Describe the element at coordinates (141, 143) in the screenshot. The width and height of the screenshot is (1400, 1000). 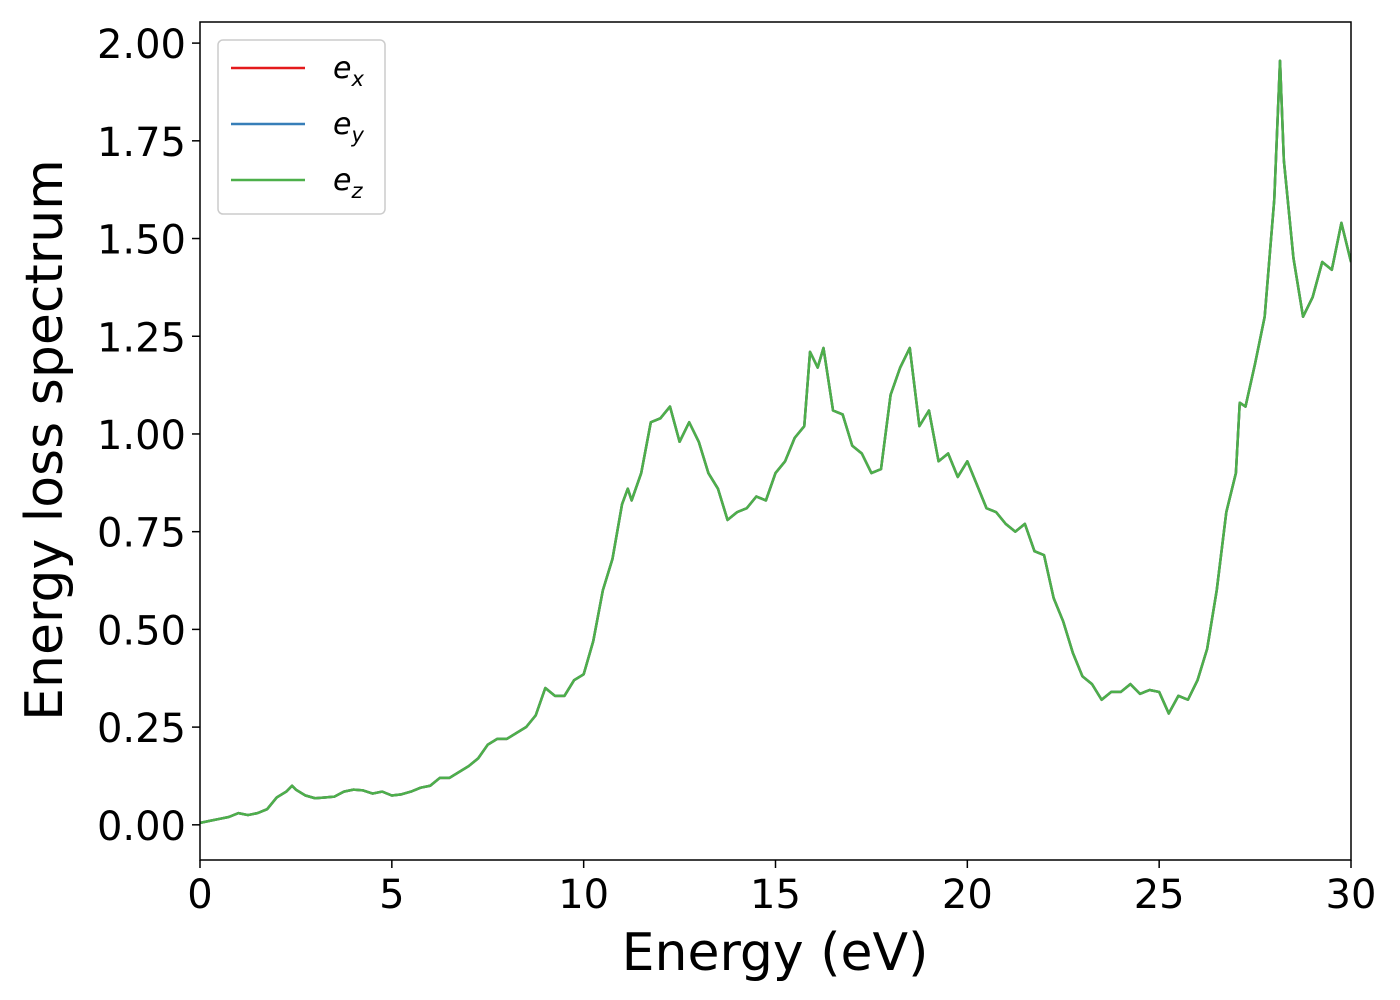
I see `y-tick-label: 1.75` at that location.